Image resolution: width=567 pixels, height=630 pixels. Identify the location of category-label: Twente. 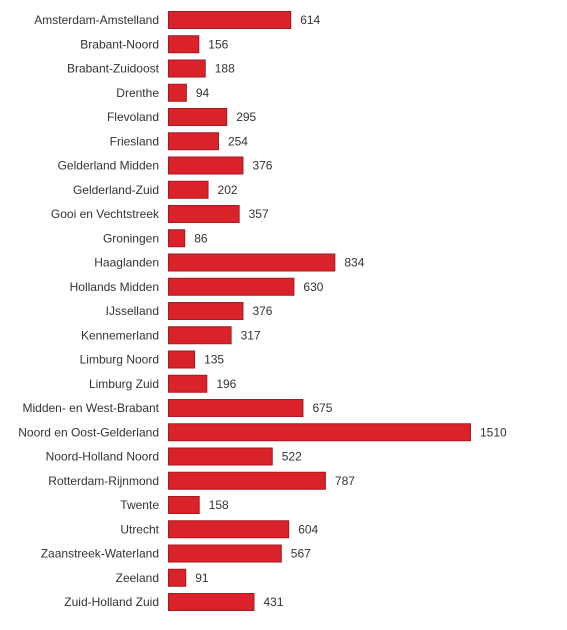
(139, 505).